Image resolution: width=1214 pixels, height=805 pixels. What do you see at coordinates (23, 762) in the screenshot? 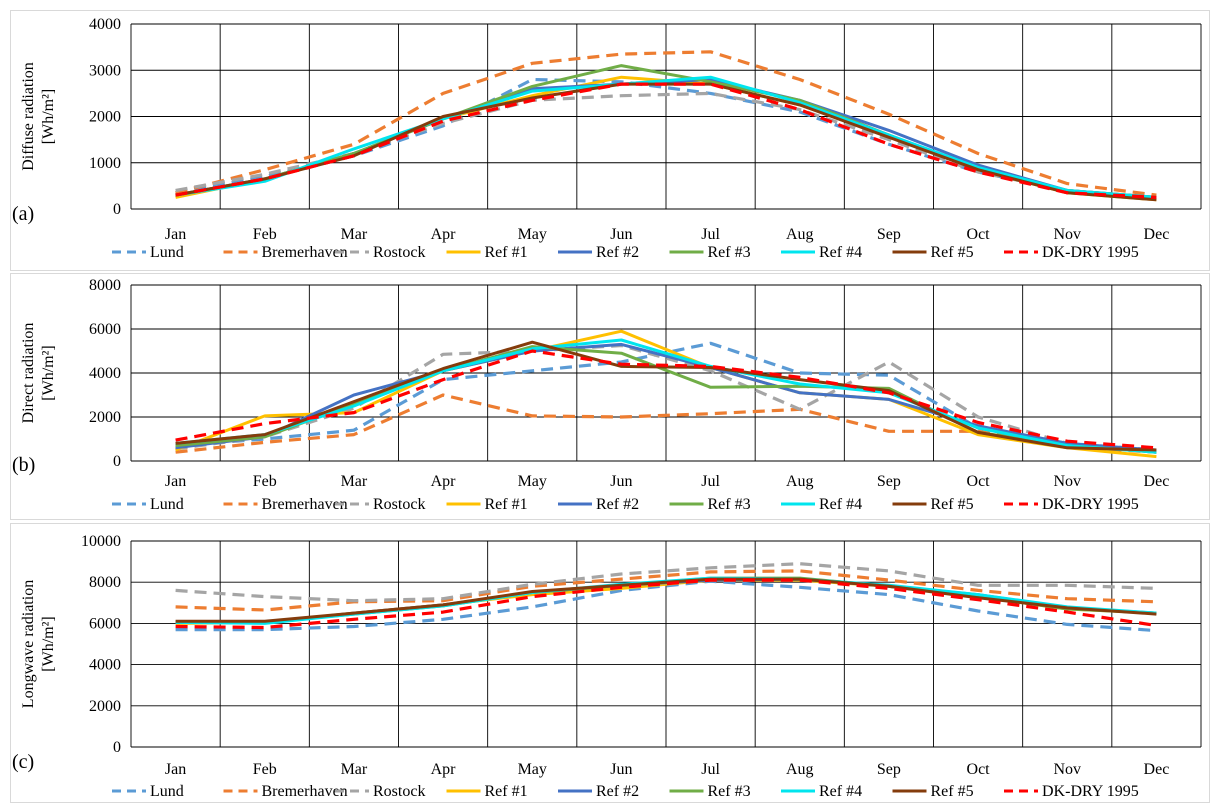
I see `panel-label: (c)` at bounding box center [23, 762].